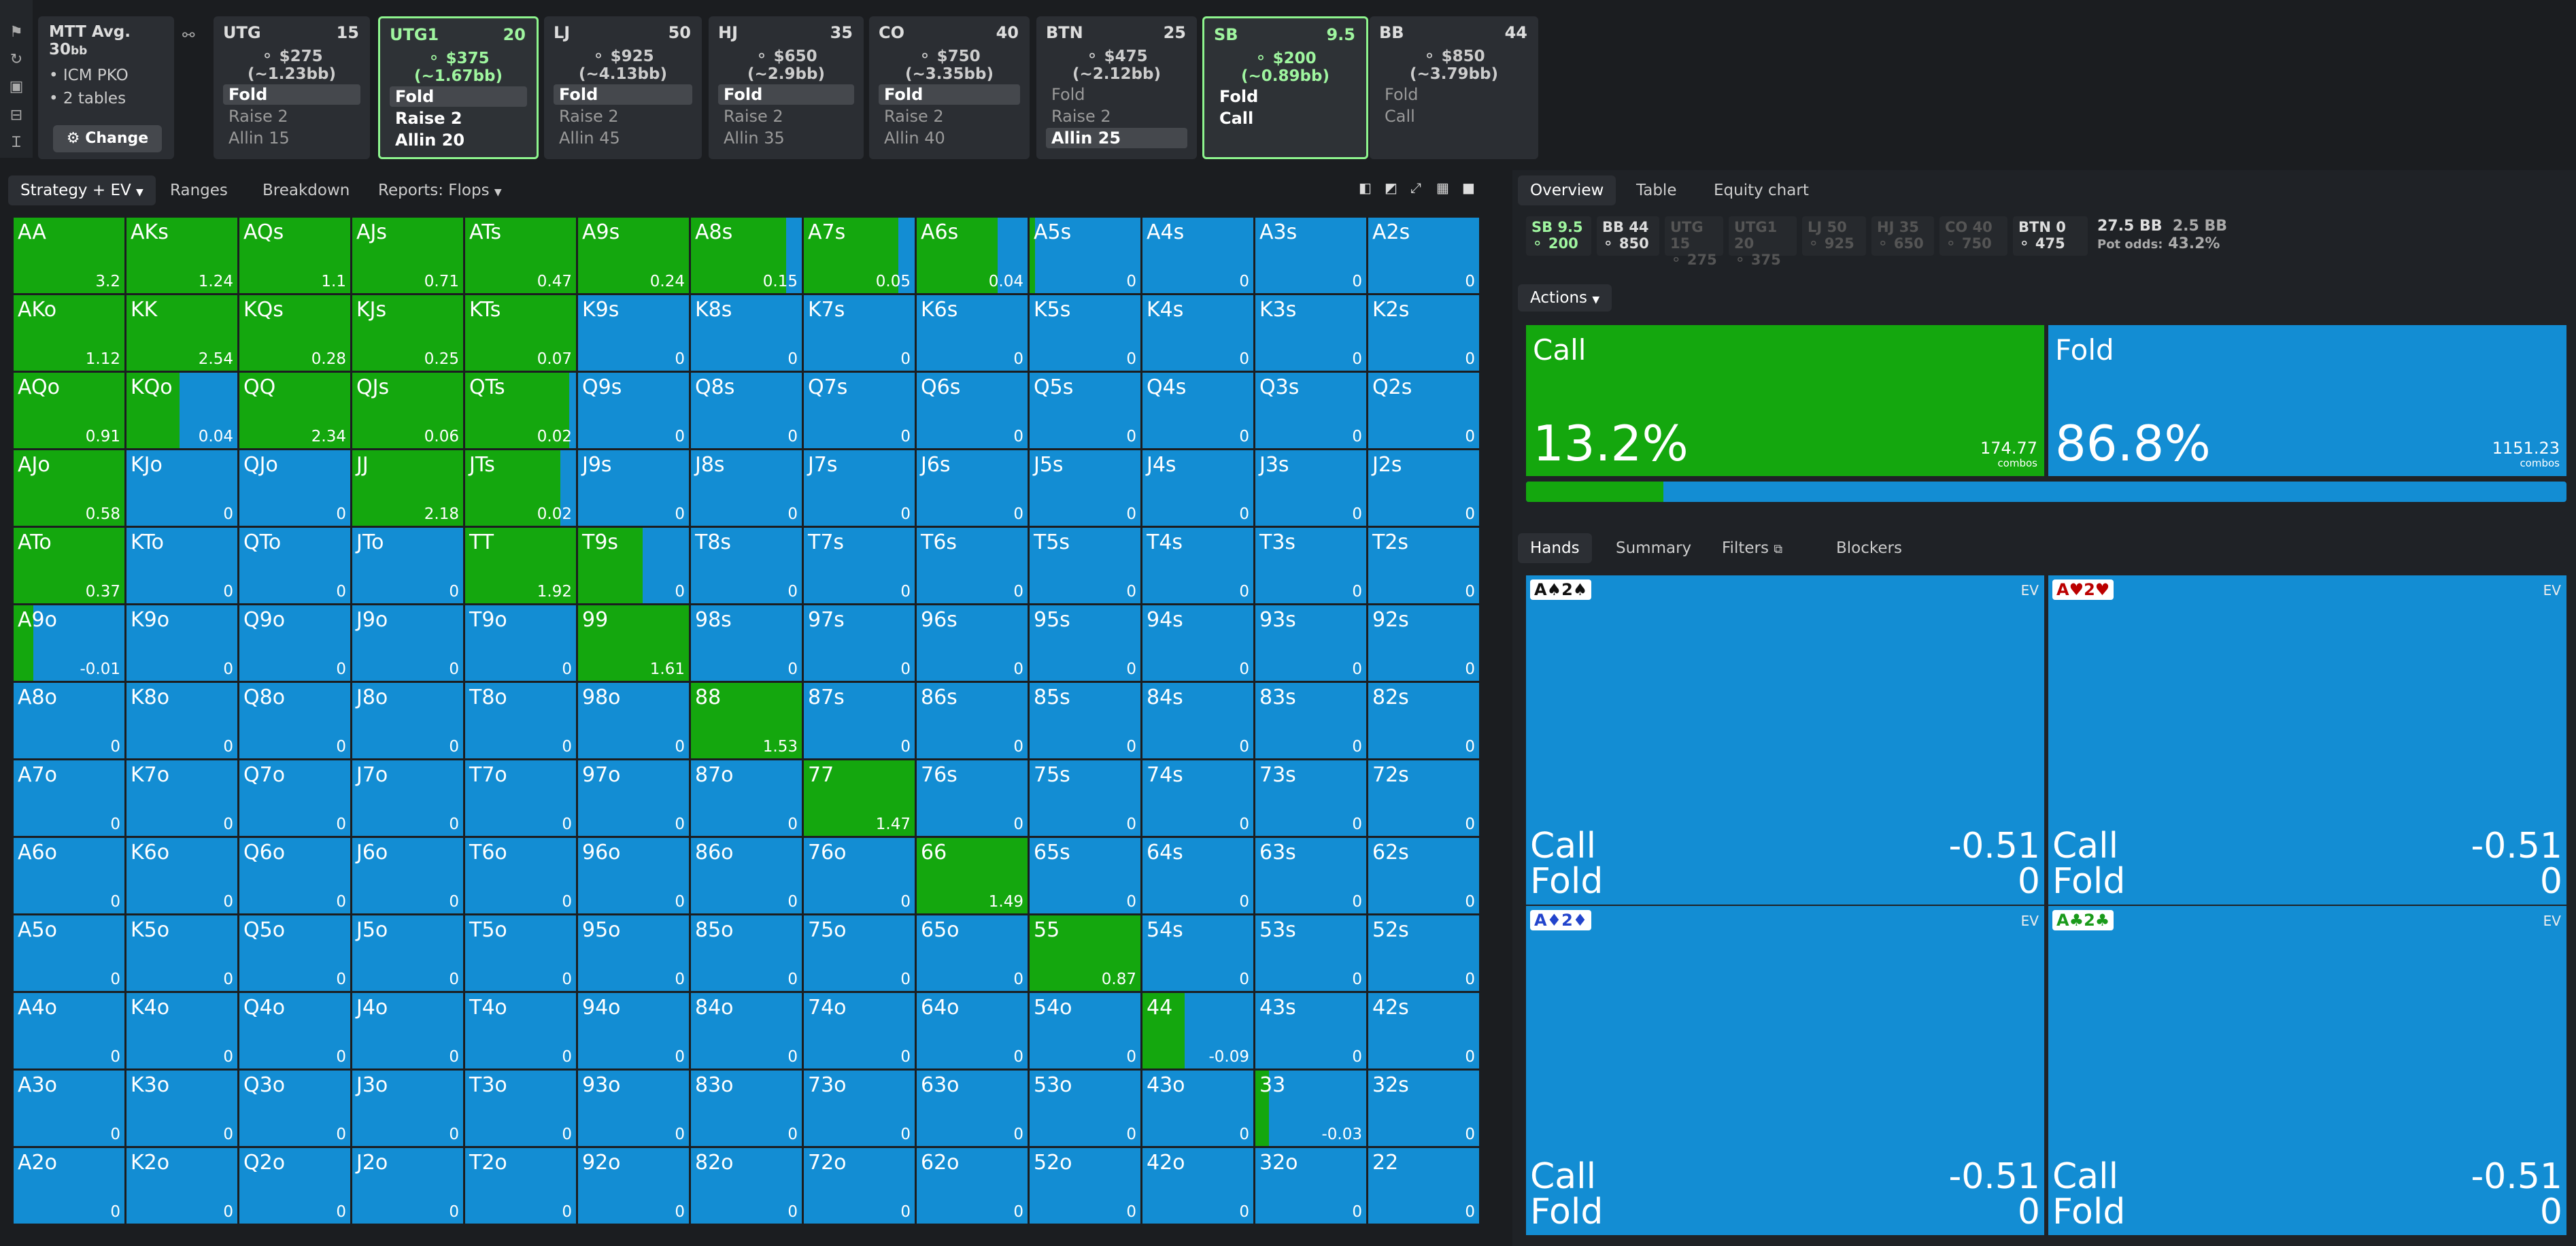  Describe the element at coordinates (1198, 721) in the screenshot. I see `hand-cell: 84s 0` at that location.